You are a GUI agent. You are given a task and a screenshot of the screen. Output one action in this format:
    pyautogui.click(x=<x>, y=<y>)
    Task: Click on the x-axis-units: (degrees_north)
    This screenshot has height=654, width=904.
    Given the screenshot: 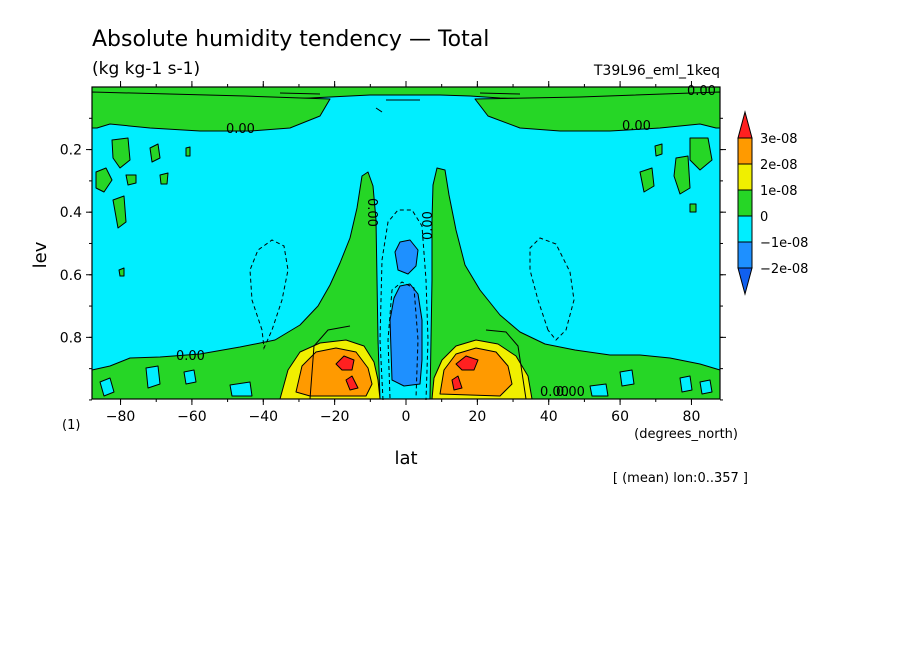 What is the action you would take?
    pyautogui.click(x=686, y=434)
    